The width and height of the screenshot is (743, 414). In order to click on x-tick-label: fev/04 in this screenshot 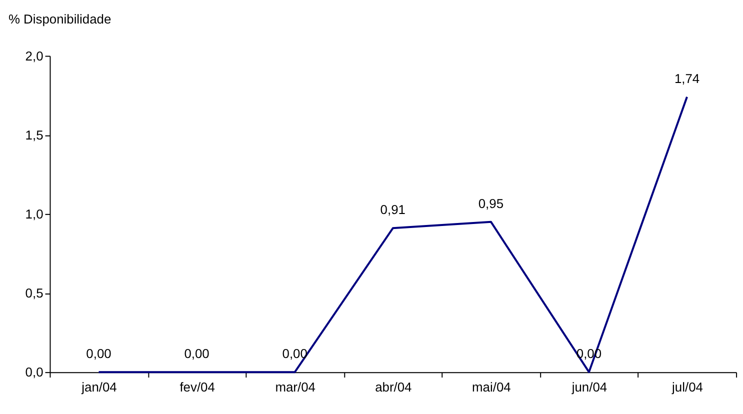, I will do `click(197, 386)`.